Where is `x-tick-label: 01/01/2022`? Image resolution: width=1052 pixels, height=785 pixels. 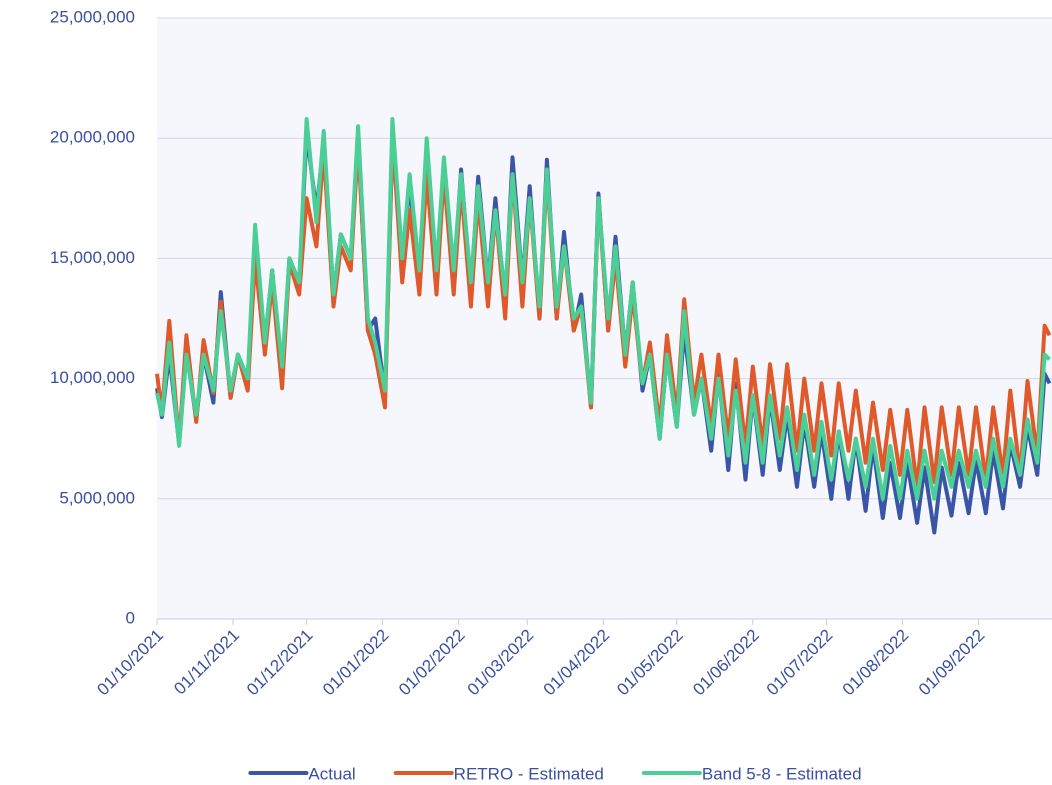 x-tick-label: 01/01/2022 is located at coordinates (356, 663).